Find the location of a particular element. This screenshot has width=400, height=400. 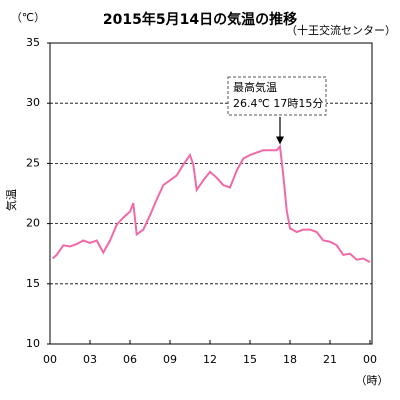

x-unit: （時） is located at coordinates (372, 380).